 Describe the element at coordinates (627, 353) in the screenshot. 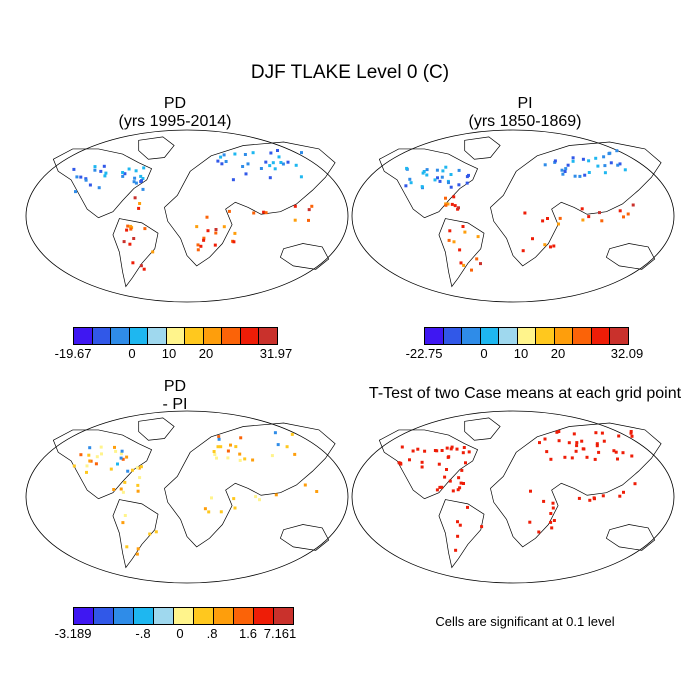

I see `colorbar-pi-label-max: 32.09` at that location.